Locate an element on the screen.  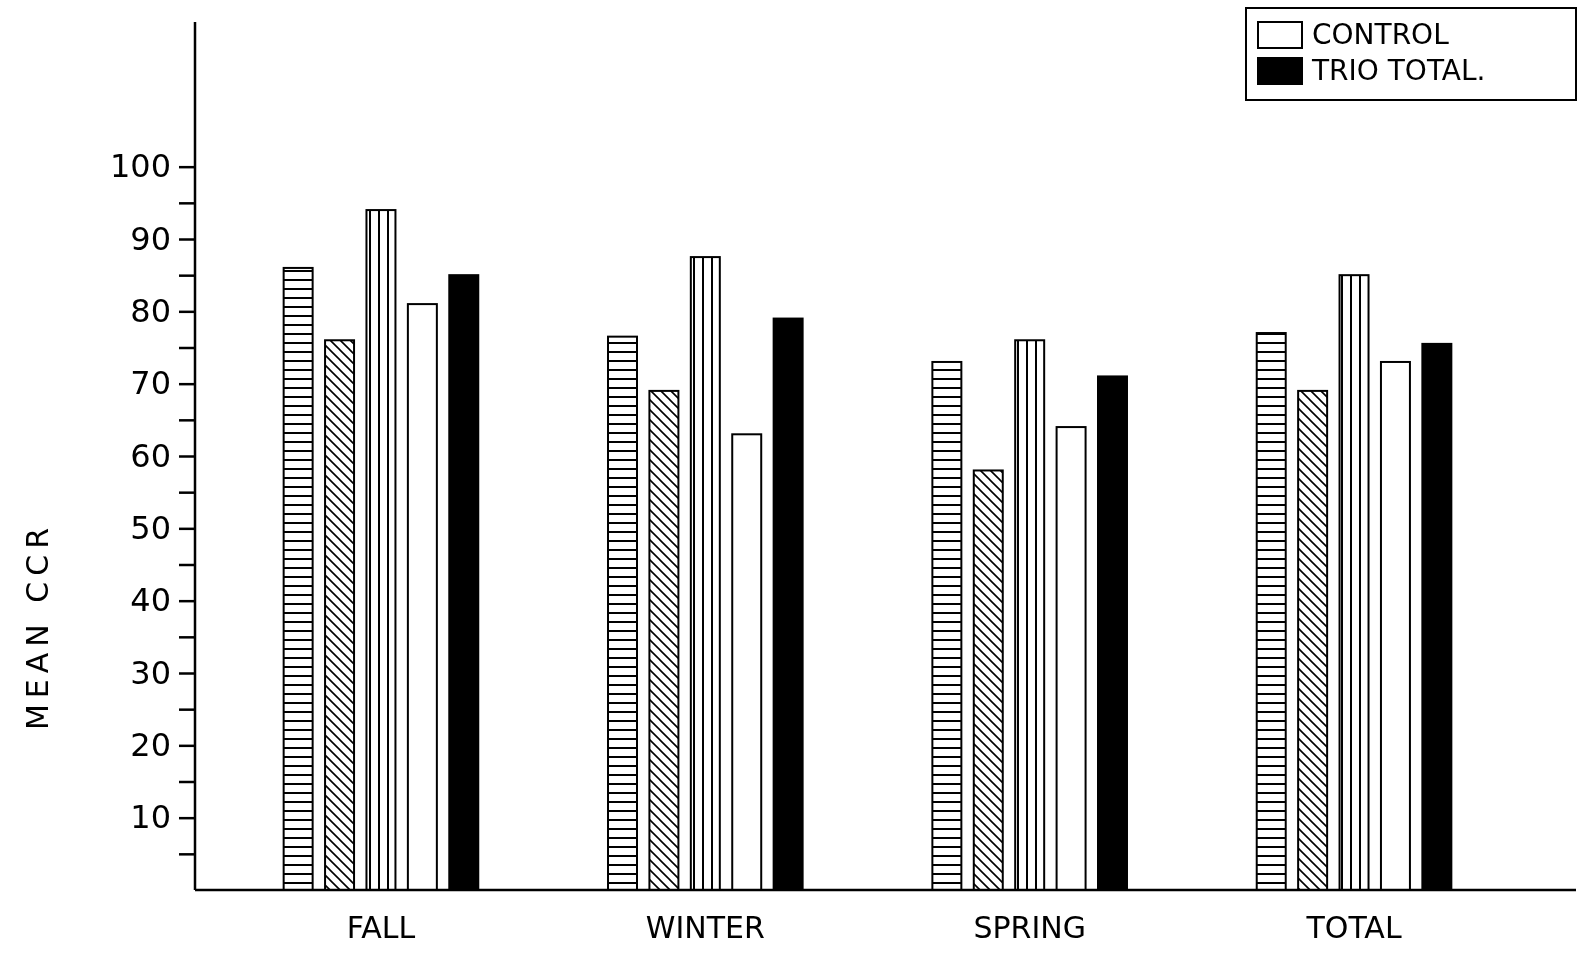
y-tick-label: 20 is located at coordinates (150, 745).